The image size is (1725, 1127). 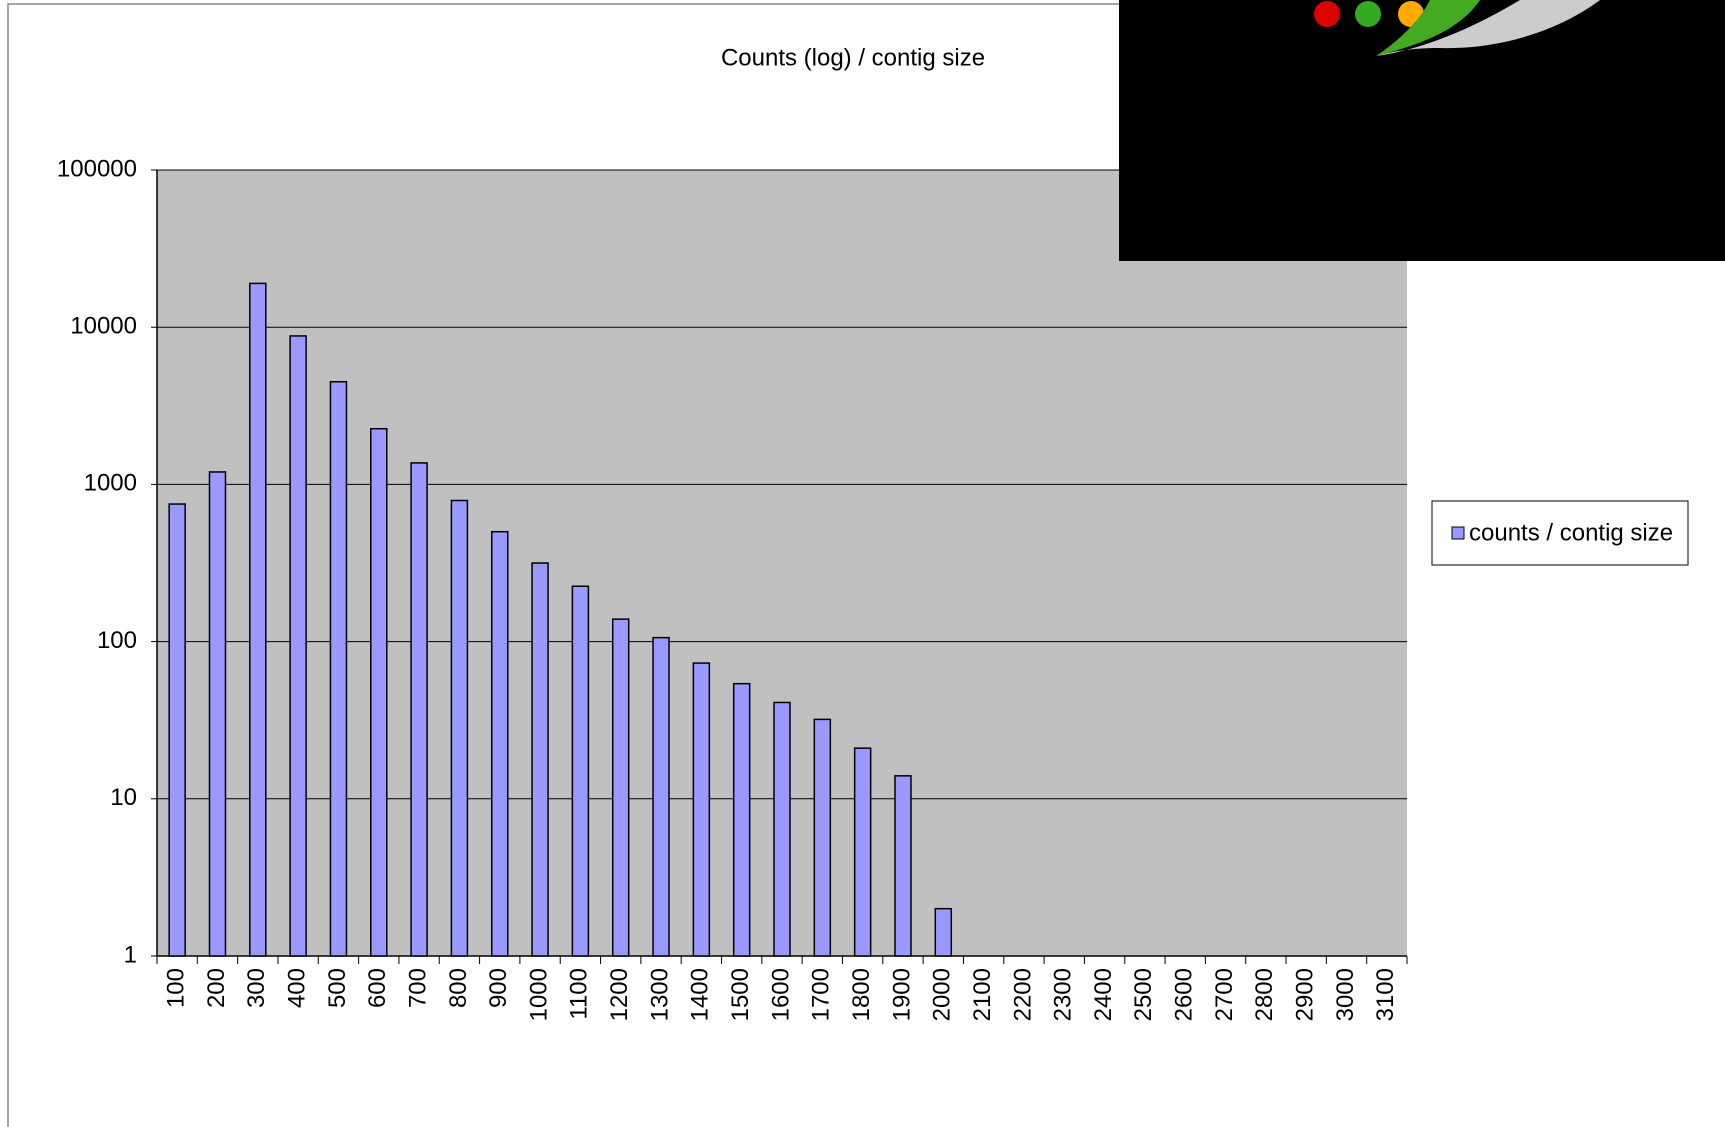 What do you see at coordinates (103, 326) in the screenshot?
I see `y-tick-label: 10000` at bounding box center [103, 326].